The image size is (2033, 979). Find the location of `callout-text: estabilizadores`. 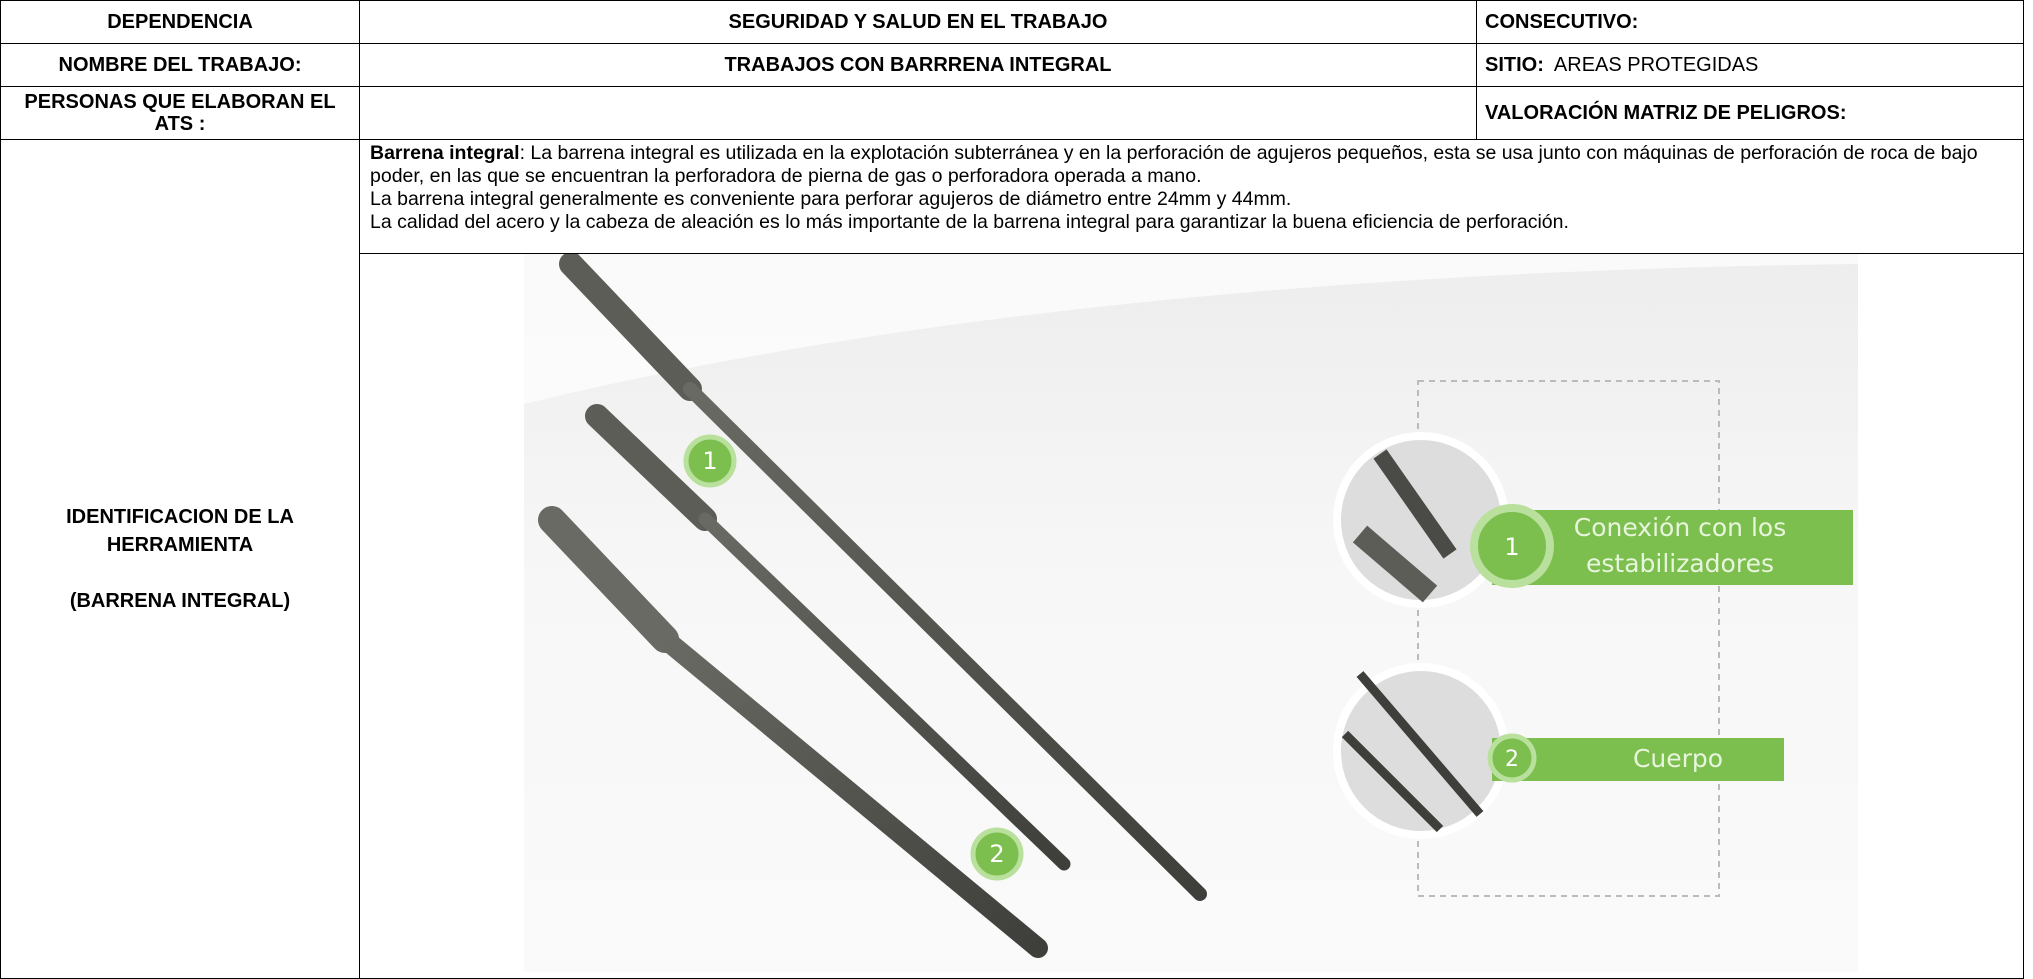

callout-text: estabilizadores is located at coordinates (1680, 563).